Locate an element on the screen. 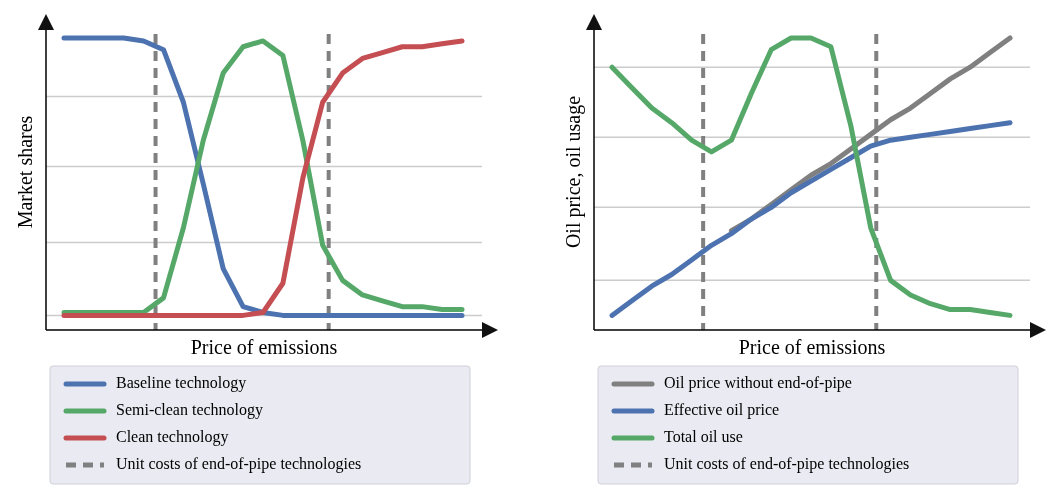  legend-label: Clean technology is located at coordinates (172, 436).